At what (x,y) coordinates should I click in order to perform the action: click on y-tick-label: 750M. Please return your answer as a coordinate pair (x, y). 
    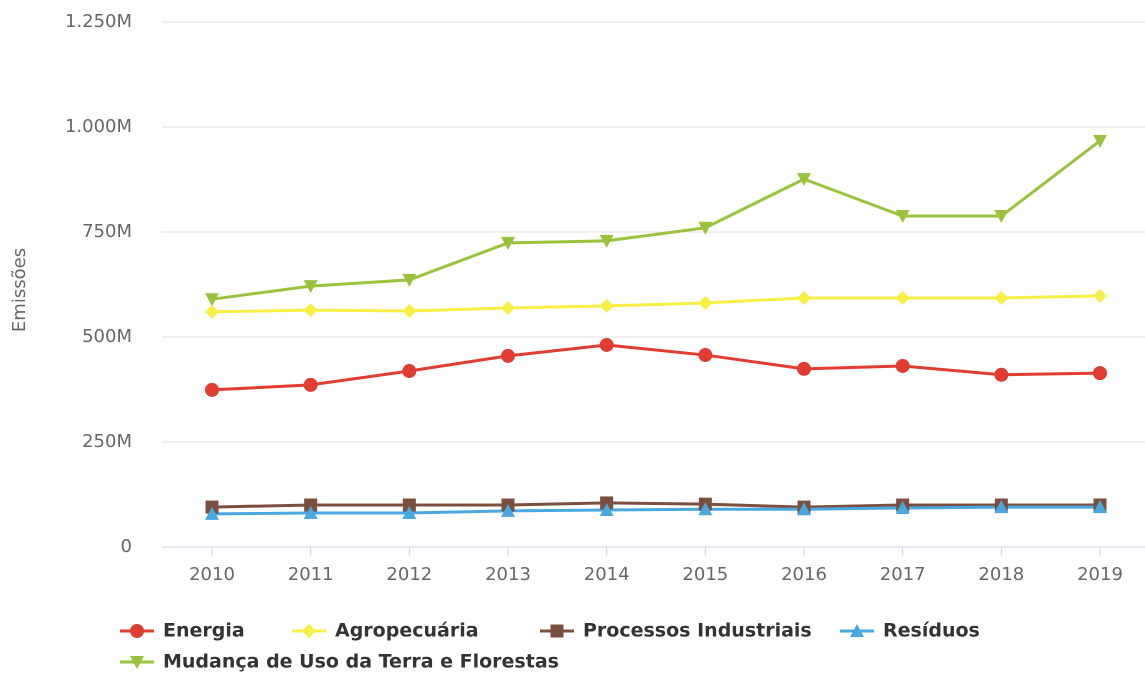
    Looking at the image, I should click on (107, 231).